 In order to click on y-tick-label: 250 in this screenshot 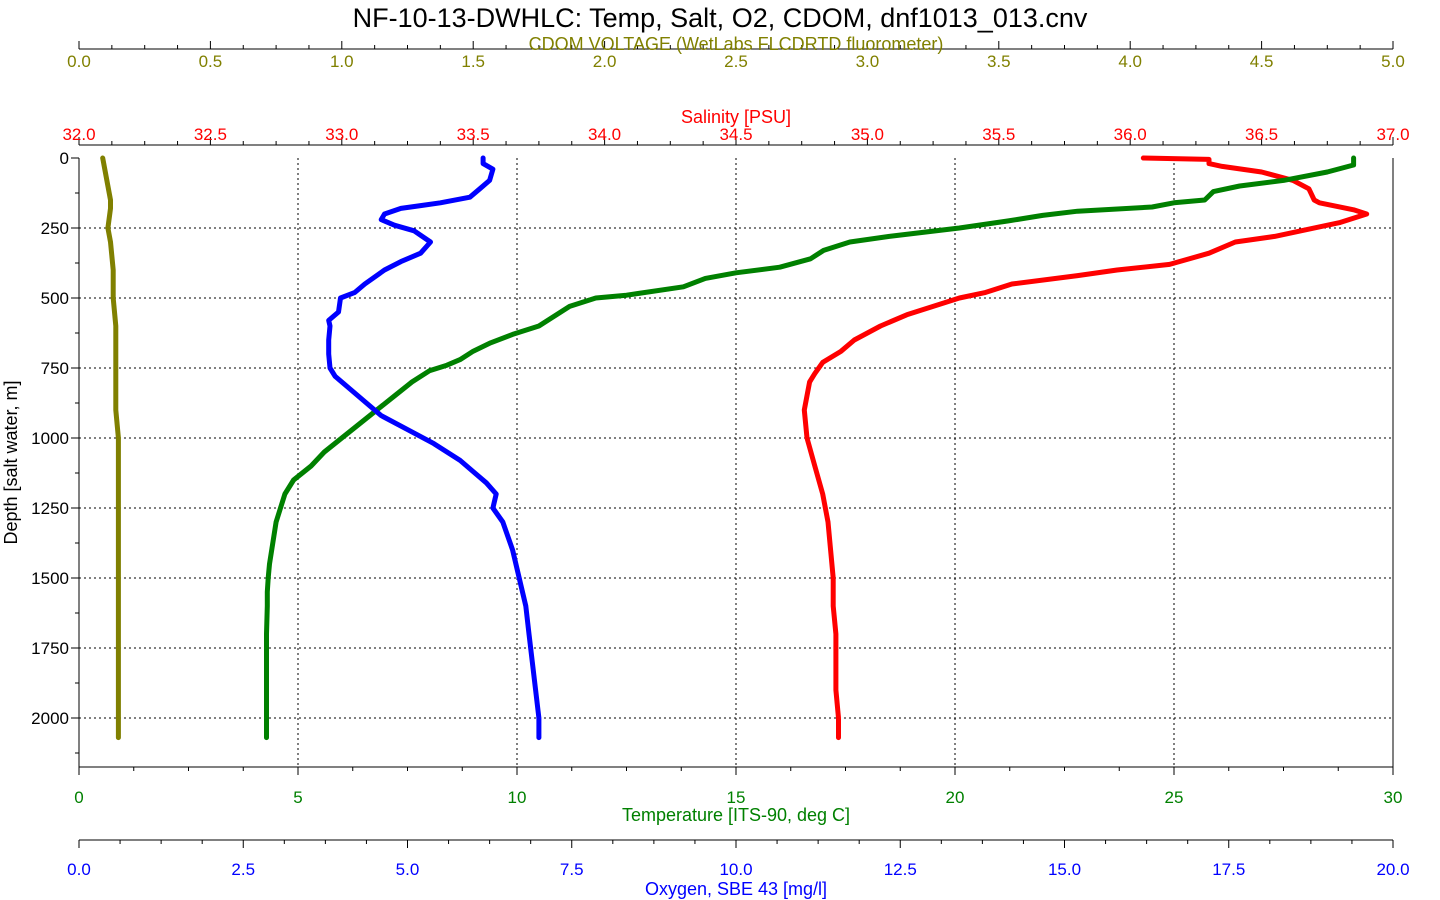, I will do `click(55, 228)`.